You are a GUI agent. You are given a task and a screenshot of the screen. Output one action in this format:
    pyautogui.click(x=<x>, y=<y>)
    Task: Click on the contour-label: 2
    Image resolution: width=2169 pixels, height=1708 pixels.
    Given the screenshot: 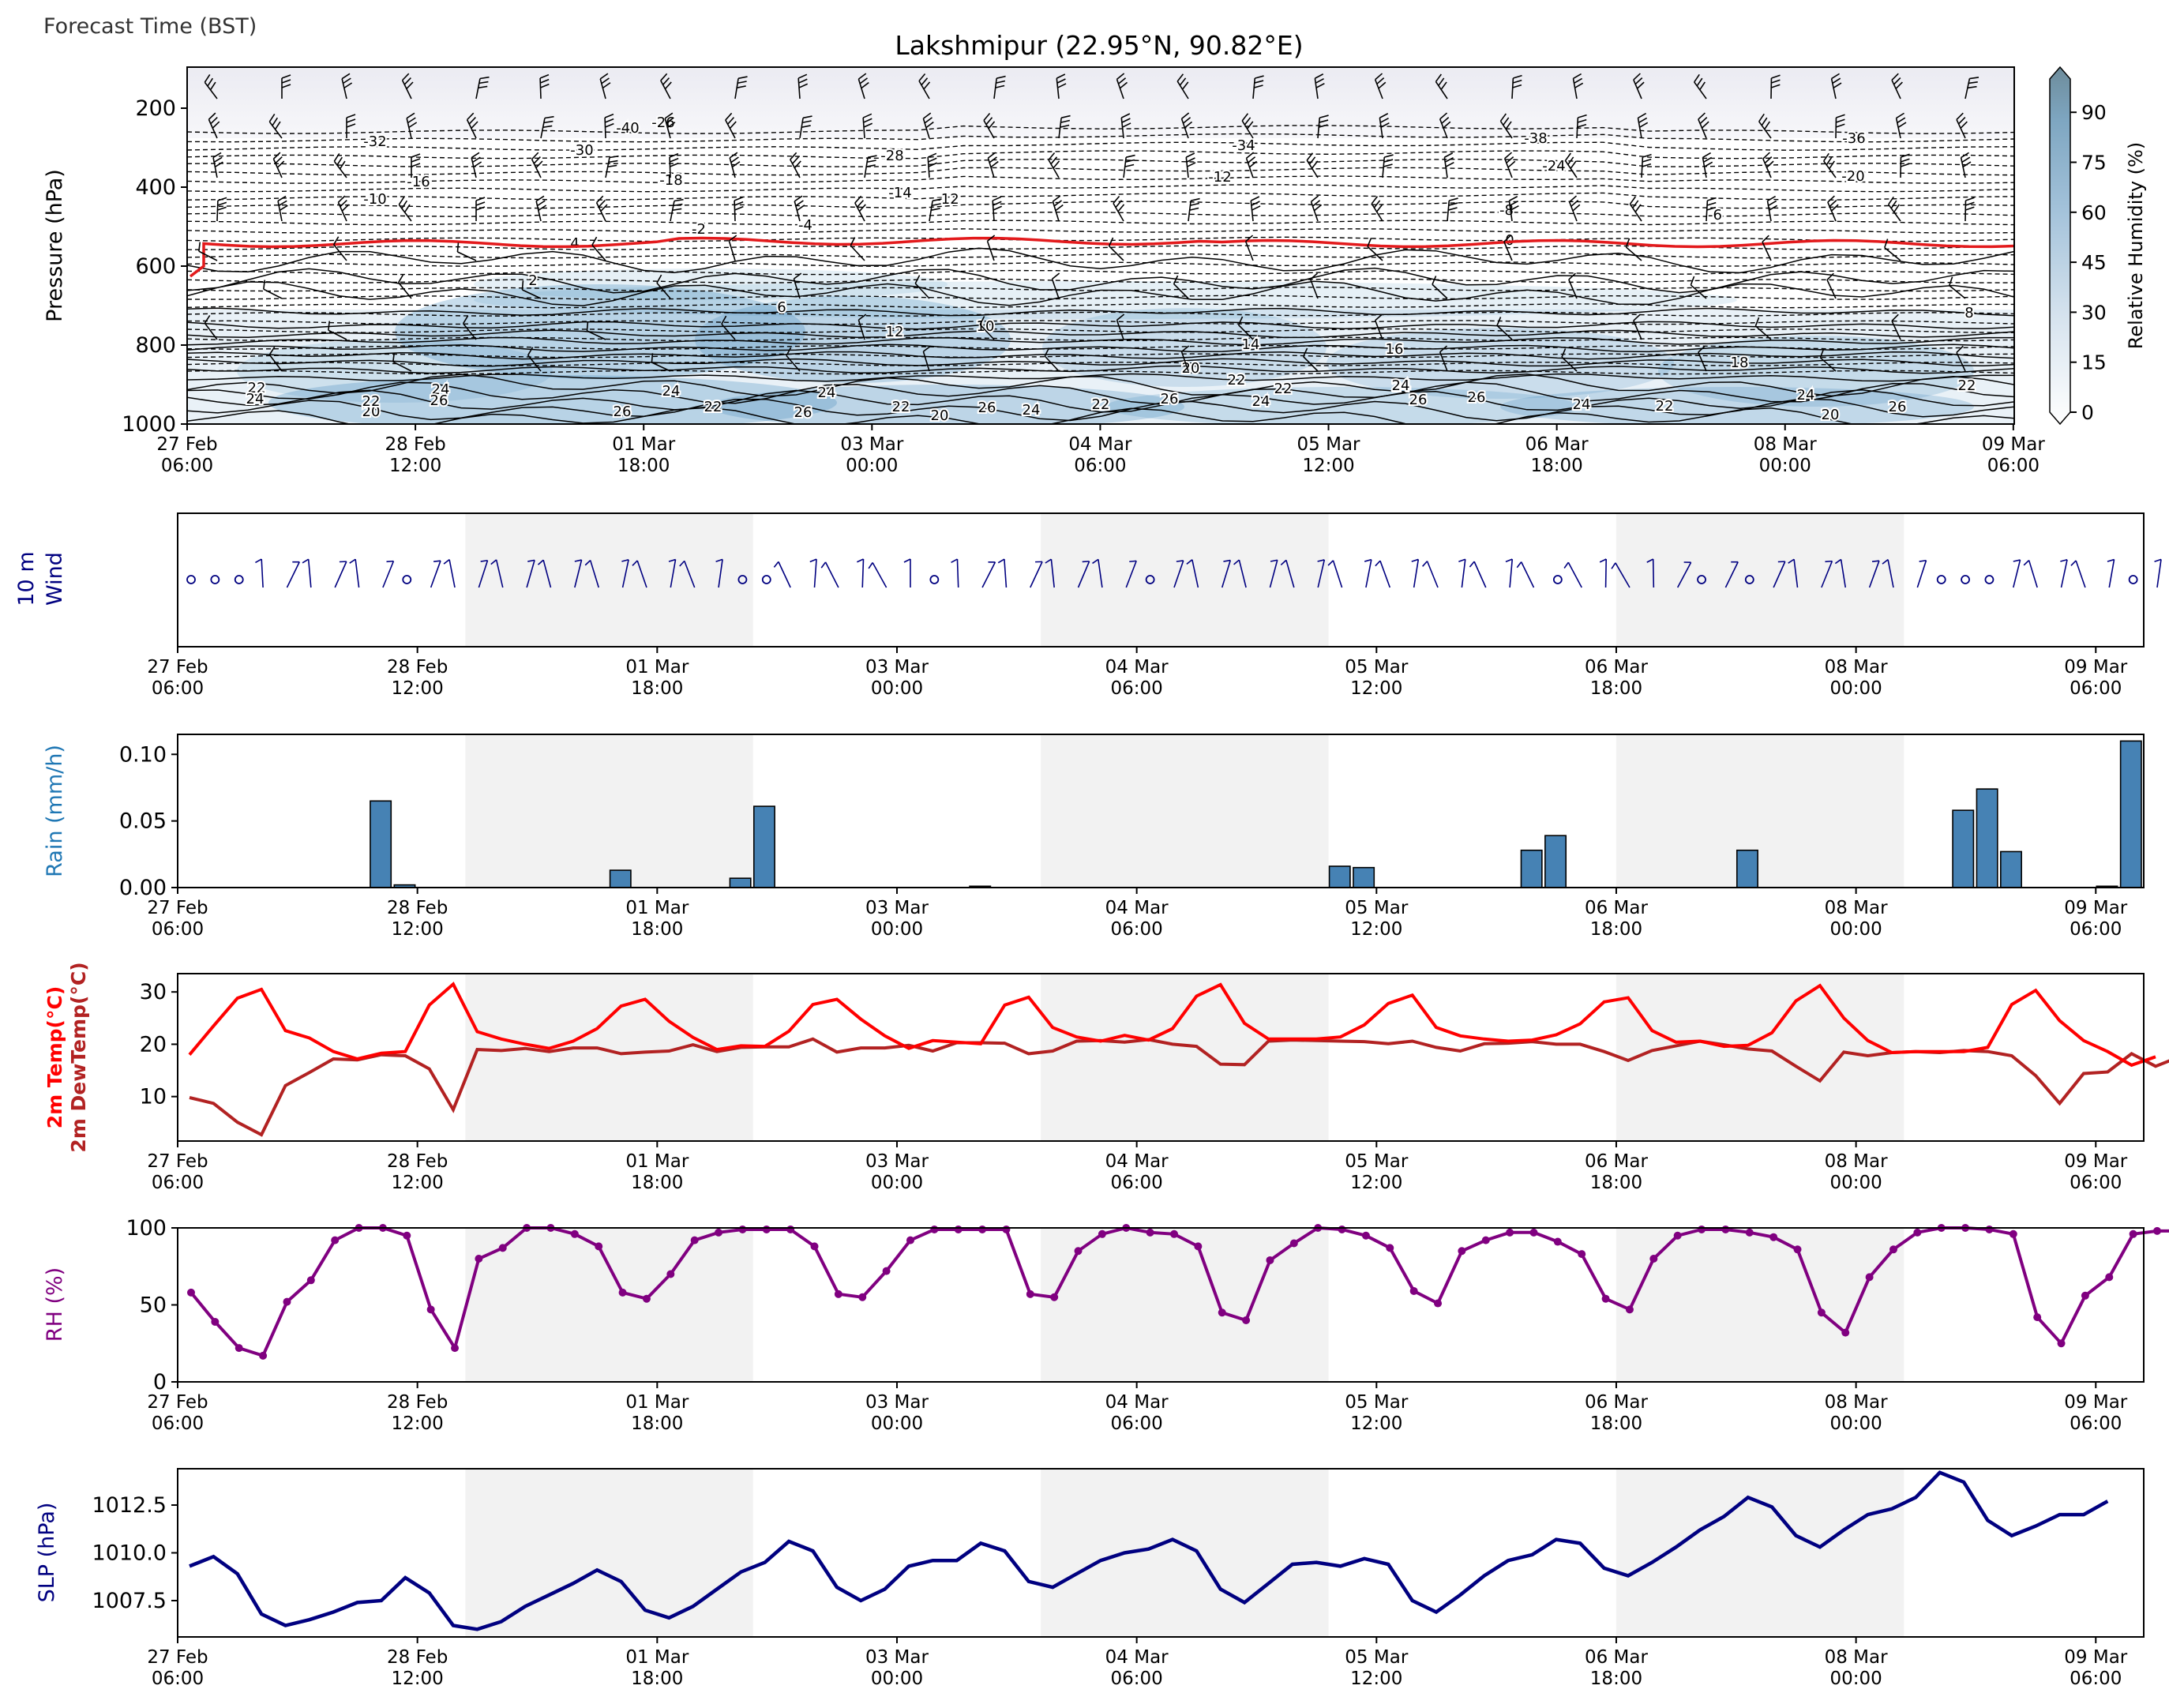 What is the action you would take?
    pyautogui.click(x=532, y=280)
    